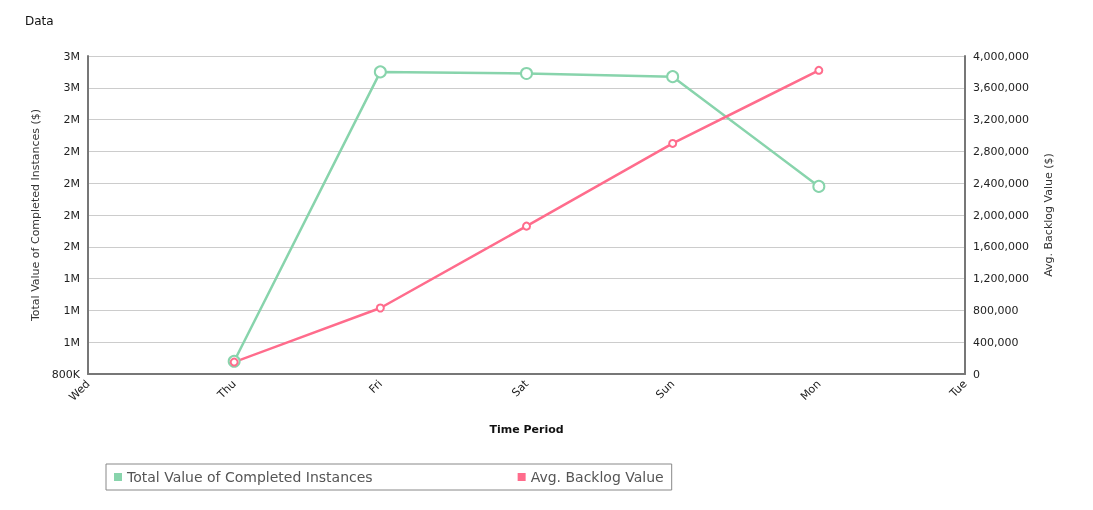 The image size is (1093, 510). Describe the element at coordinates (958, 389) in the screenshot. I see `x-tick-label: Tue` at that location.